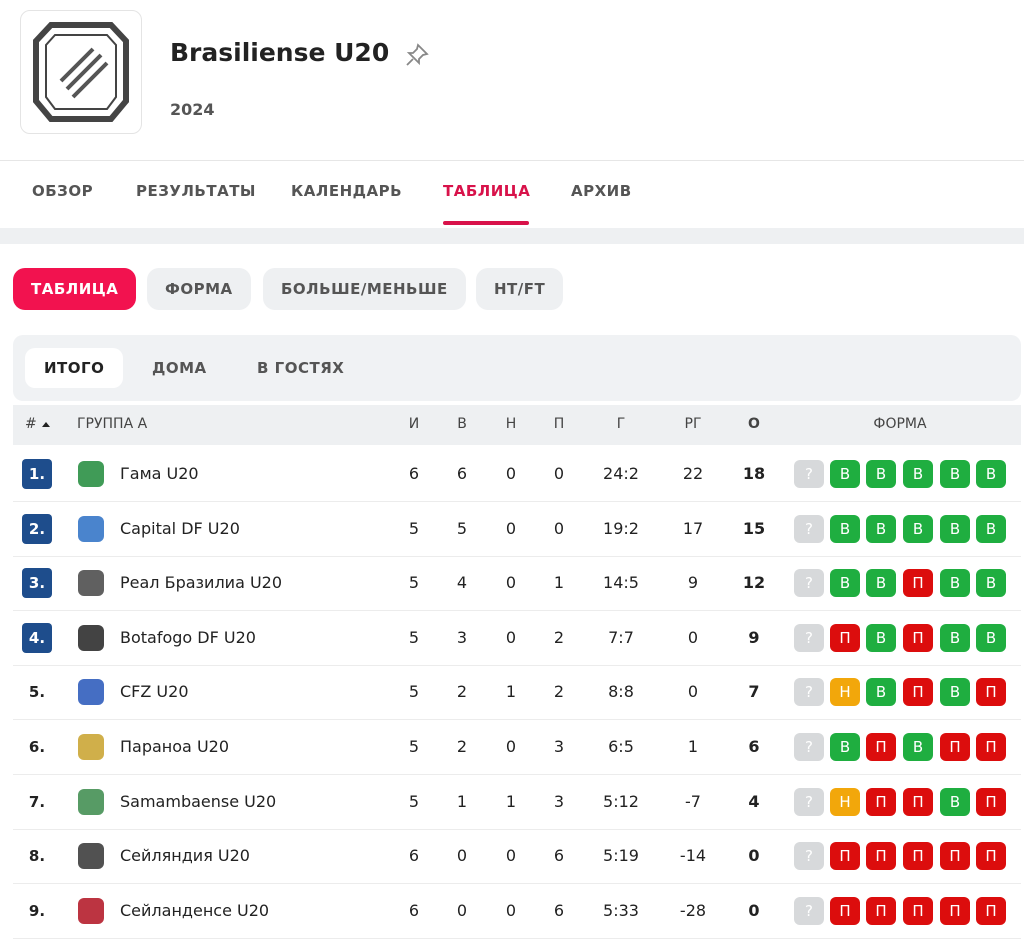  Describe the element at coordinates (159, 473) in the screenshot. I see `team-name: Гама U20` at that location.